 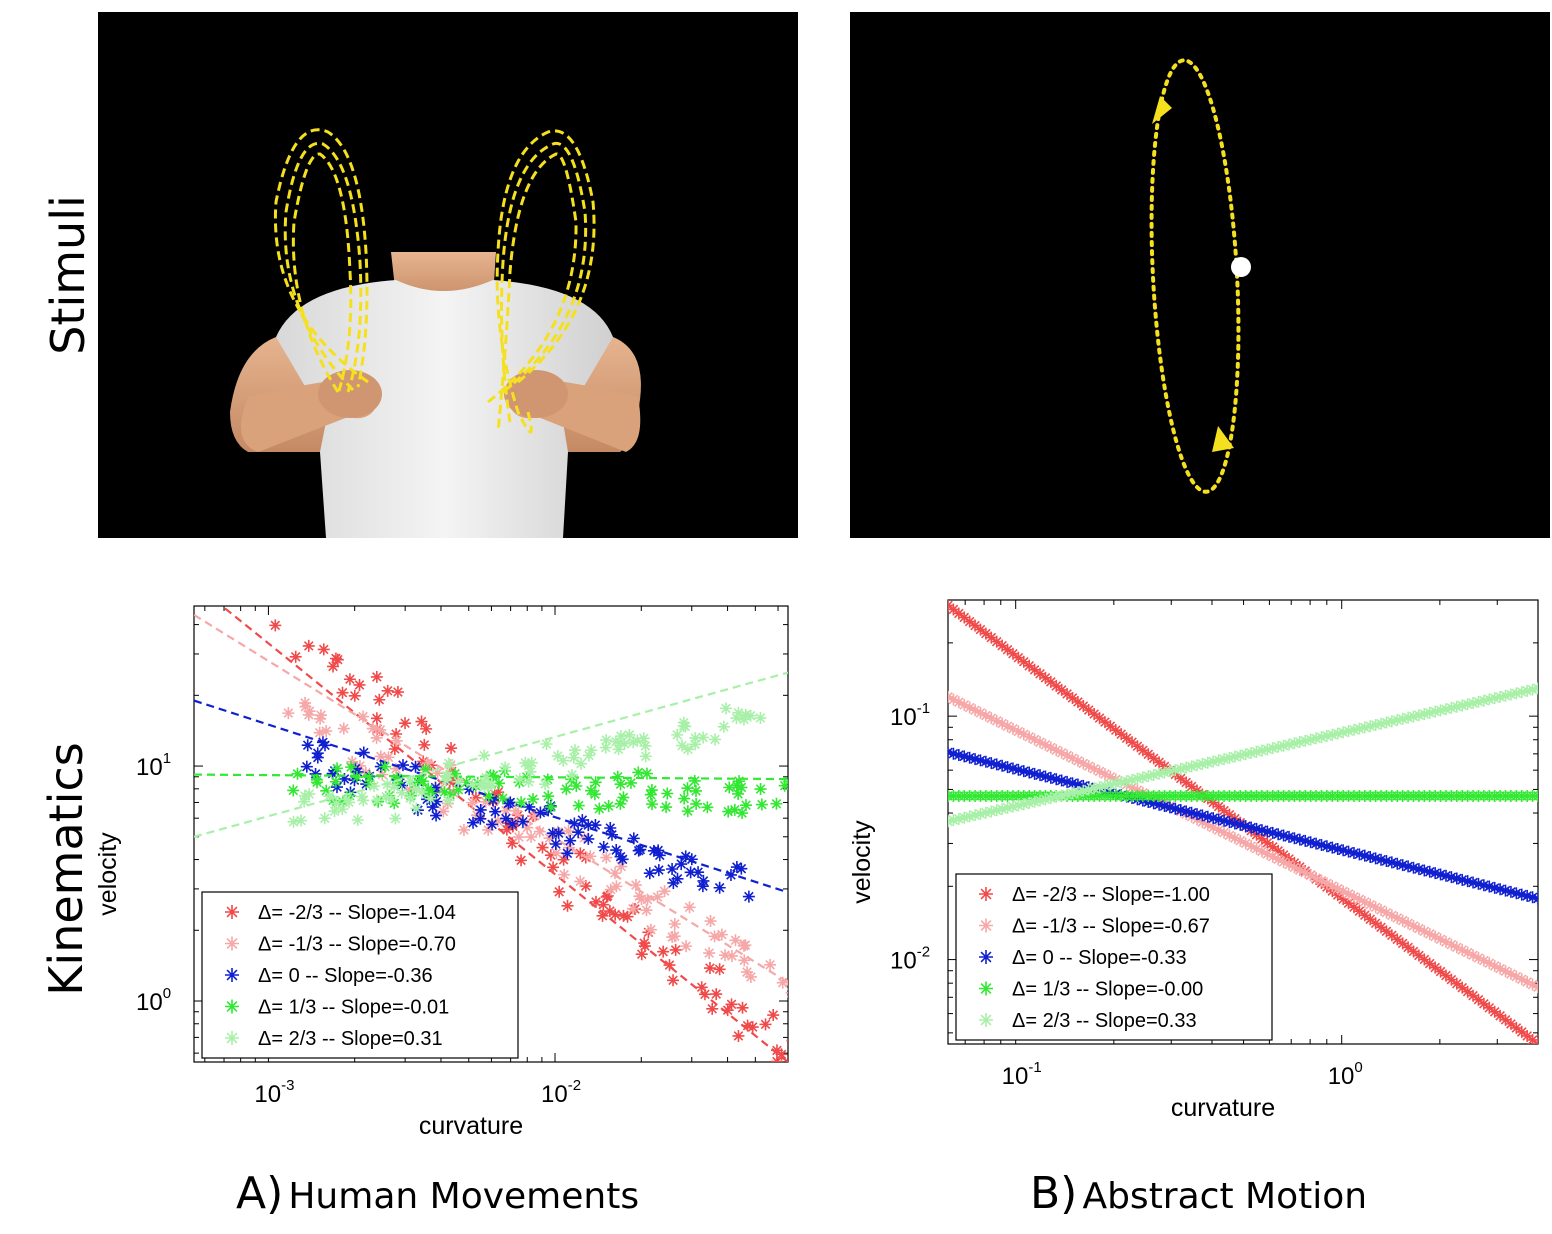 What do you see at coordinates (260, 1193) in the screenshot?
I see `caption-a-letter: A)` at bounding box center [260, 1193].